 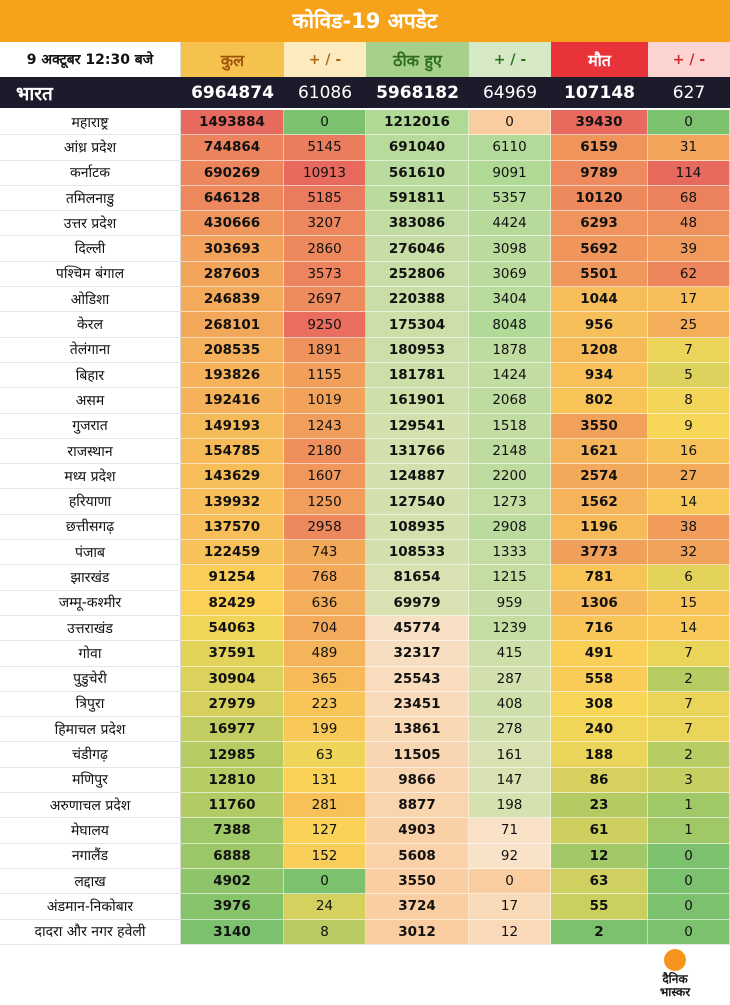 What do you see at coordinates (599, 148) in the screenshot?
I see `deaths: 6159` at bounding box center [599, 148].